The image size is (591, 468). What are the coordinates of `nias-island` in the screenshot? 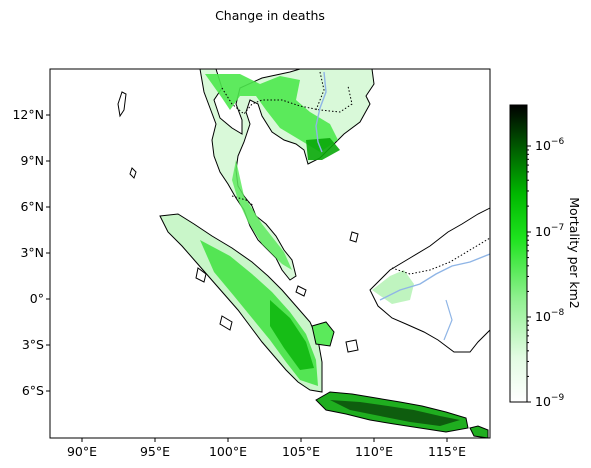 It's located at (201, 275).